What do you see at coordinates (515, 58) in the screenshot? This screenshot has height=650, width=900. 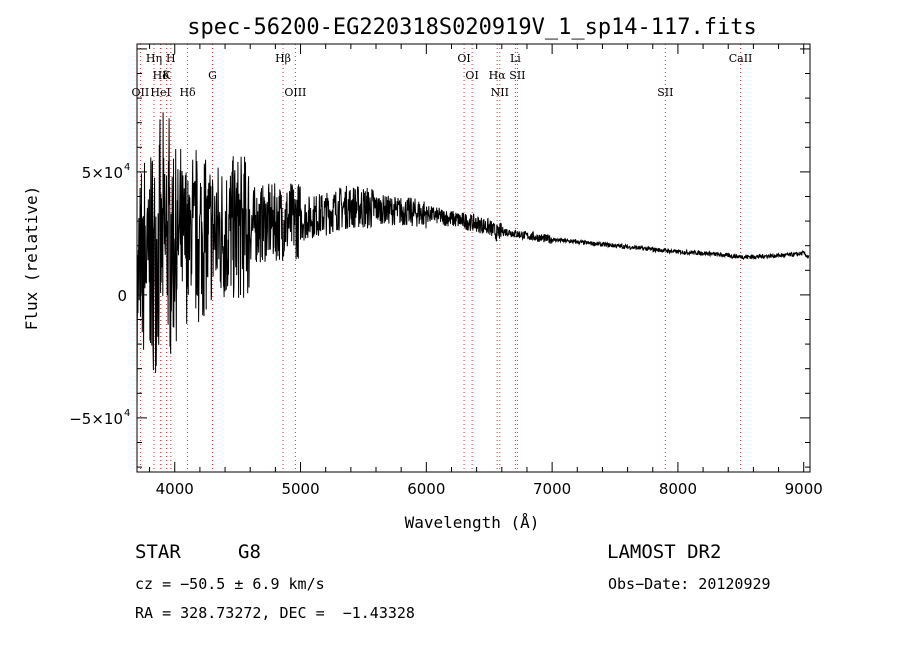 I see `spectral-line-label: Li` at bounding box center [515, 58].